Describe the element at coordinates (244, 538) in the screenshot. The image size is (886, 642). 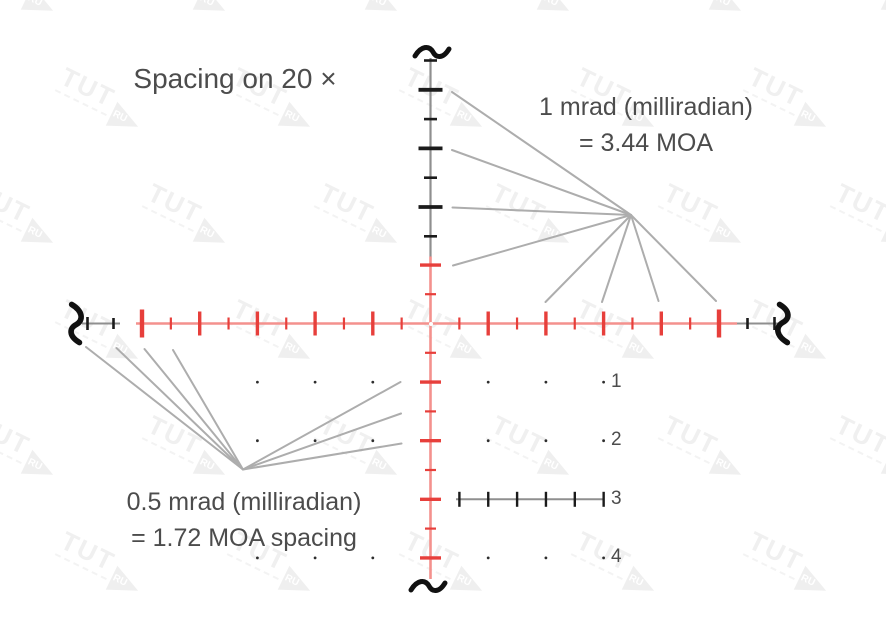
I see `half-mrad-callout-line2: = 1.72 MOA spacing` at that location.